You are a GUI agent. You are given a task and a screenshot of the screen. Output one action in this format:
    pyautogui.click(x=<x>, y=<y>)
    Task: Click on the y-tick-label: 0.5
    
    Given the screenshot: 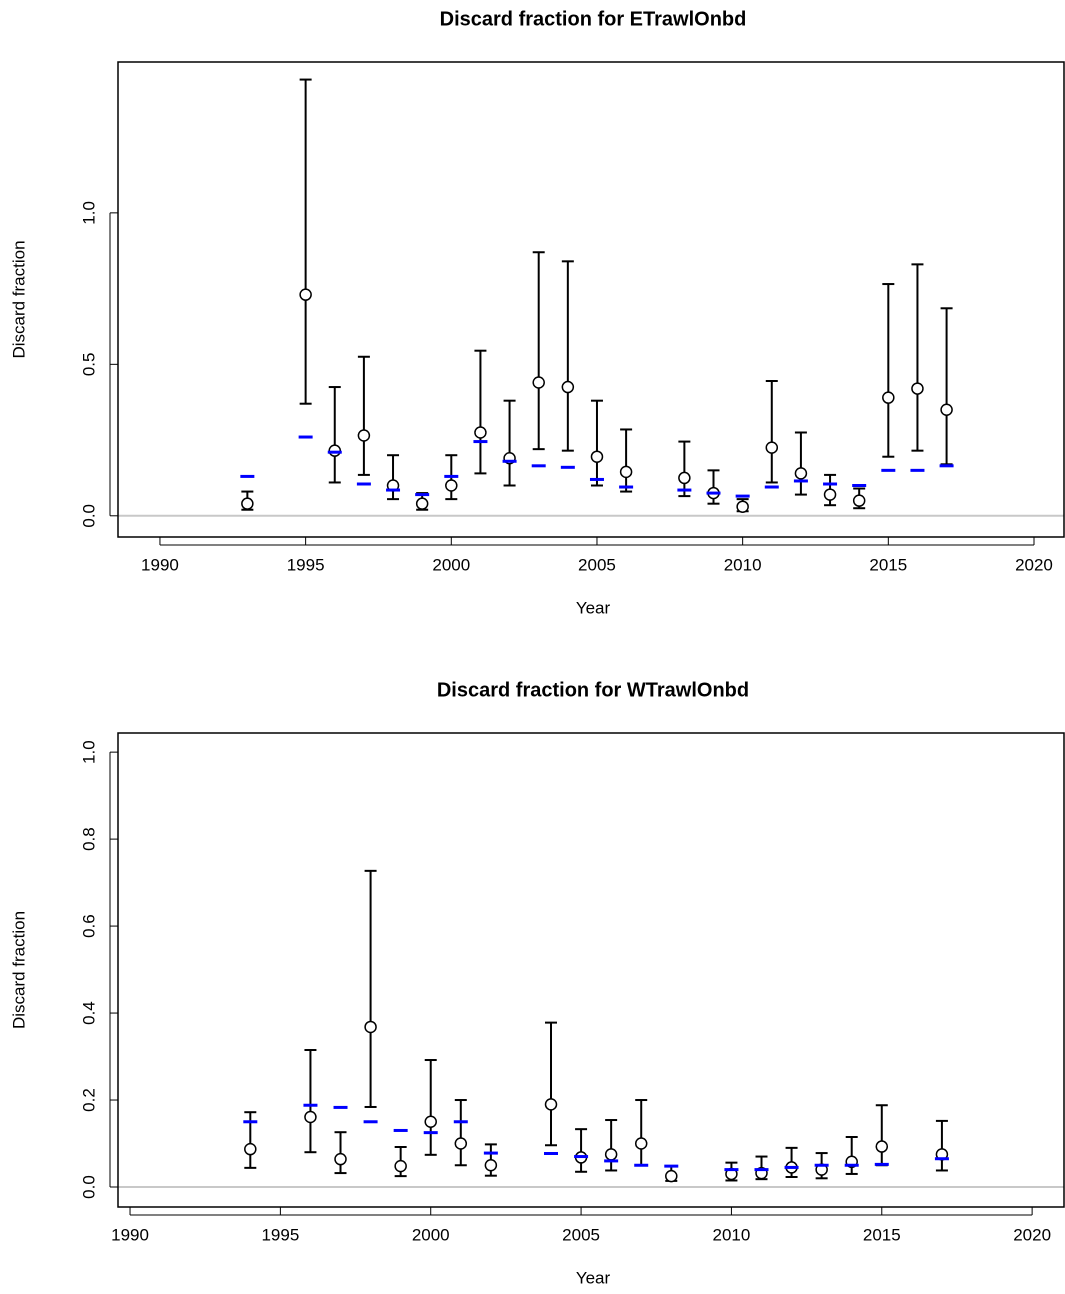 What is the action you would take?
    pyautogui.click(x=88, y=365)
    